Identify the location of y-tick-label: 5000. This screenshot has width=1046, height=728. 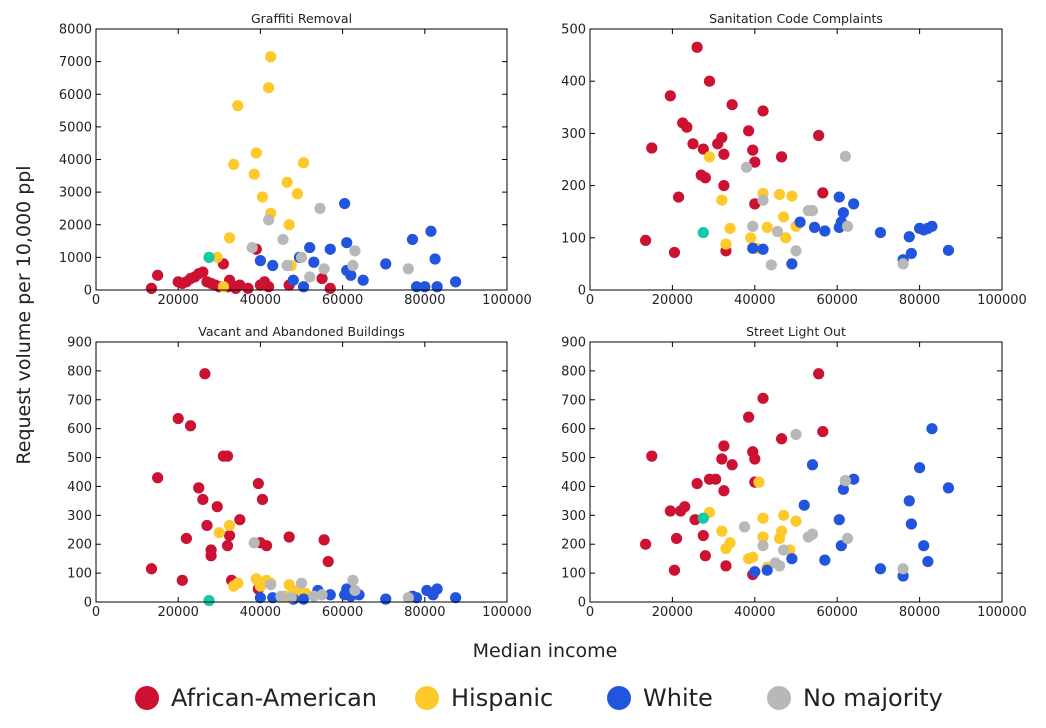
(75, 127).